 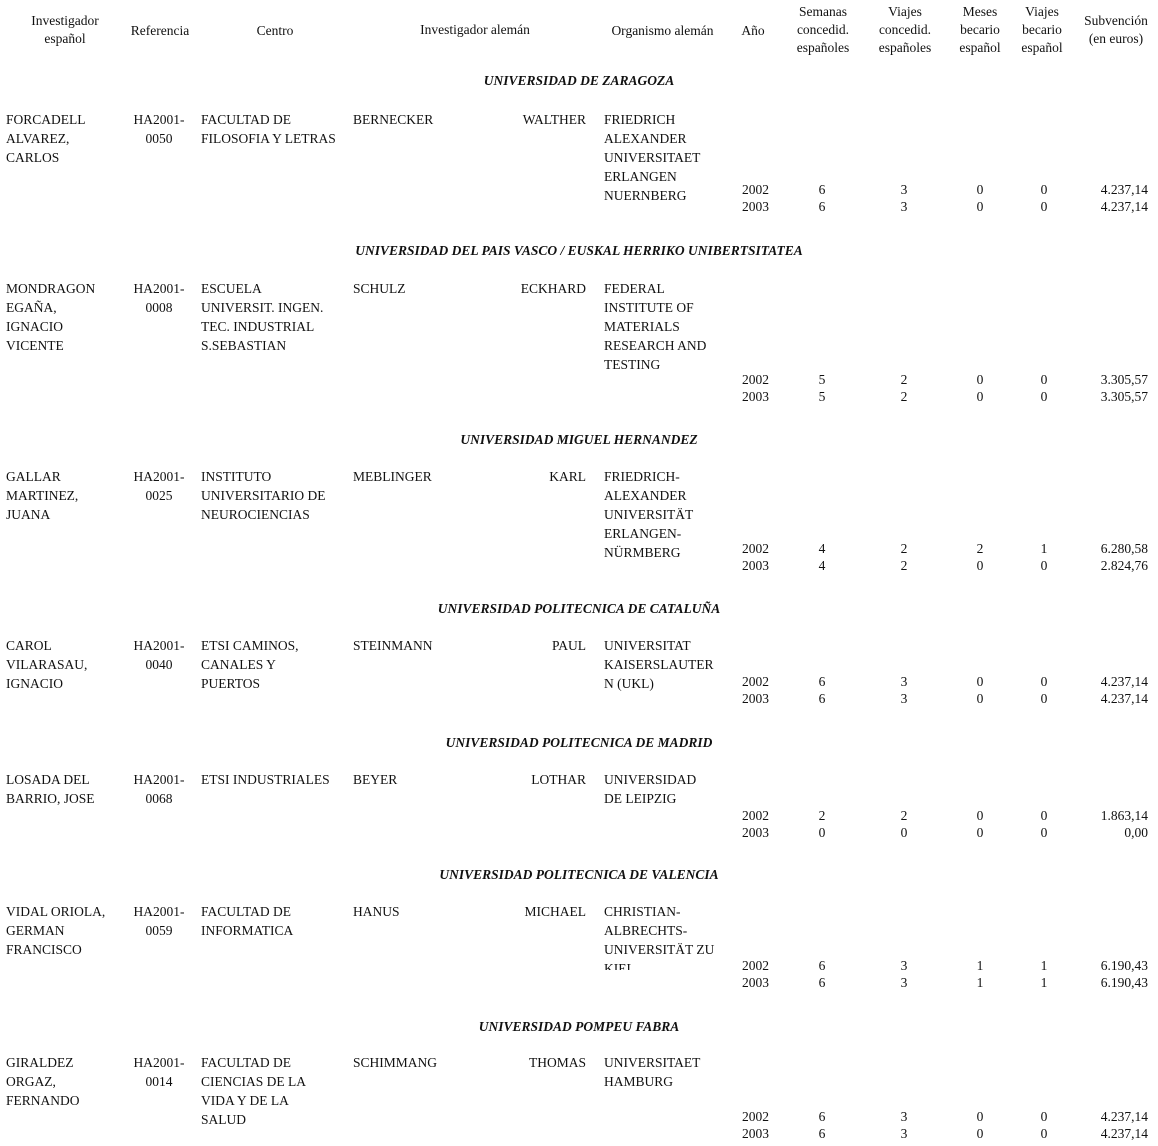 What do you see at coordinates (46, 138) in the screenshot?
I see `spanish-researcher: FORCADELL ALVAREZ, CARLOS` at bounding box center [46, 138].